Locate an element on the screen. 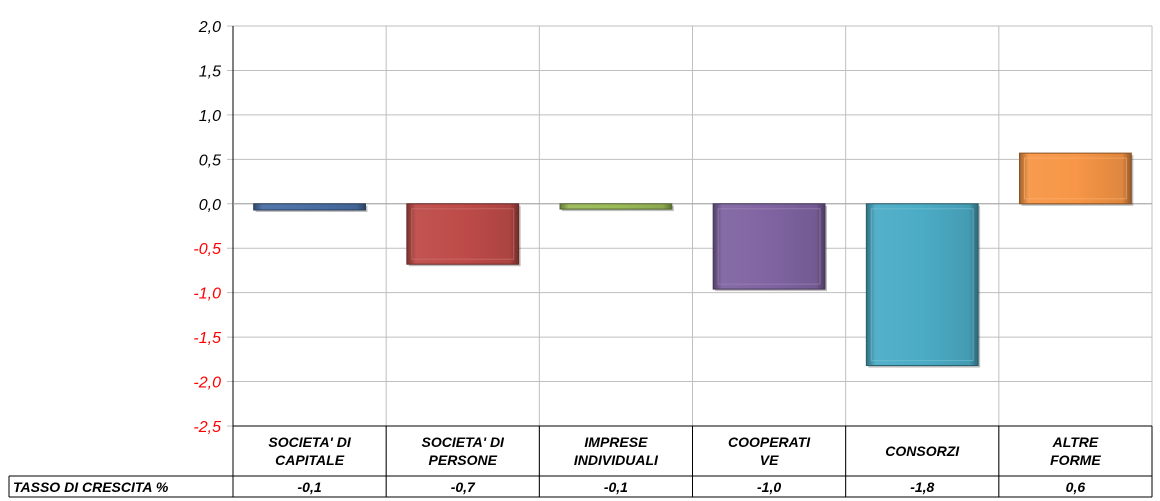 The width and height of the screenshot is (1160, 501). x-tick-label: ALTRE is located at coordinates (1075, 442).